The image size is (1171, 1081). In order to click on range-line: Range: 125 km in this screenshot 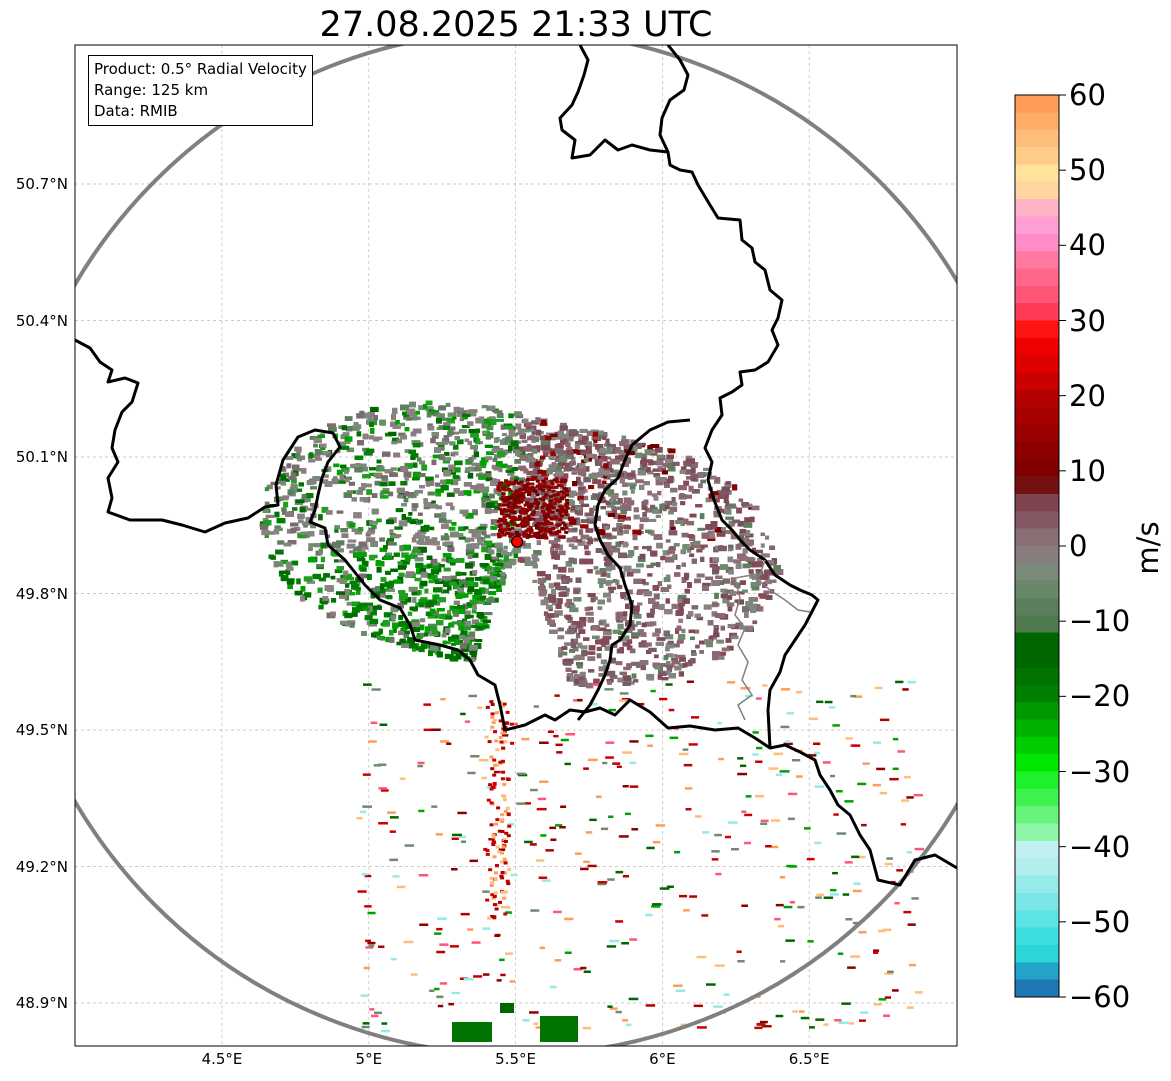, I will do `click(151, 90)`.